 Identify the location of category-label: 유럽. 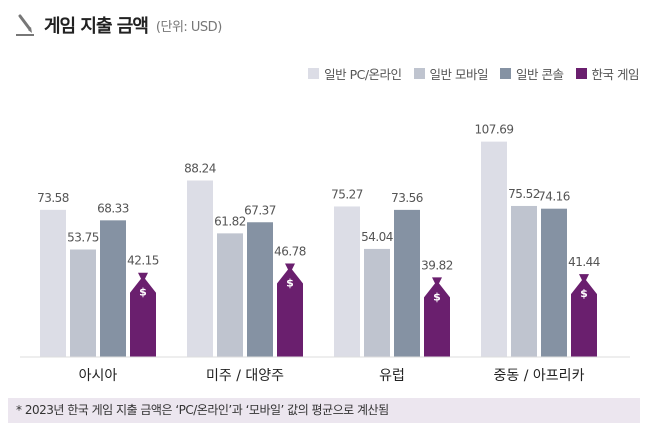
(392, 376).